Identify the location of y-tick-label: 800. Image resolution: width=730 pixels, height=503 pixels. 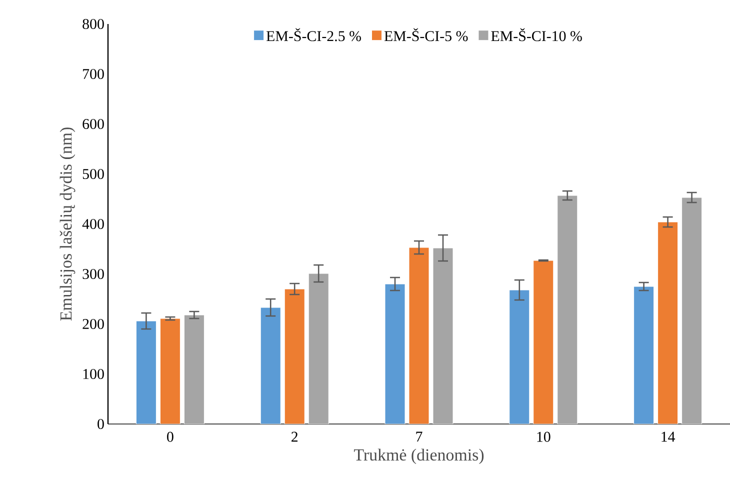
(93, 24).